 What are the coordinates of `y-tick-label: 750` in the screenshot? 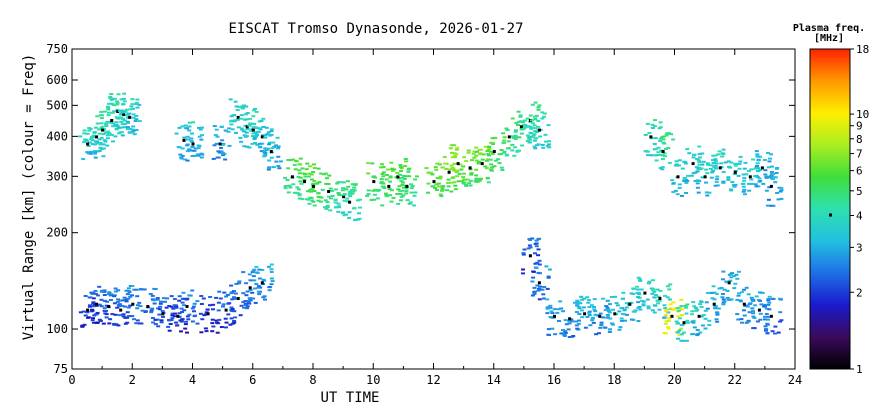 It's located at (57, 49).